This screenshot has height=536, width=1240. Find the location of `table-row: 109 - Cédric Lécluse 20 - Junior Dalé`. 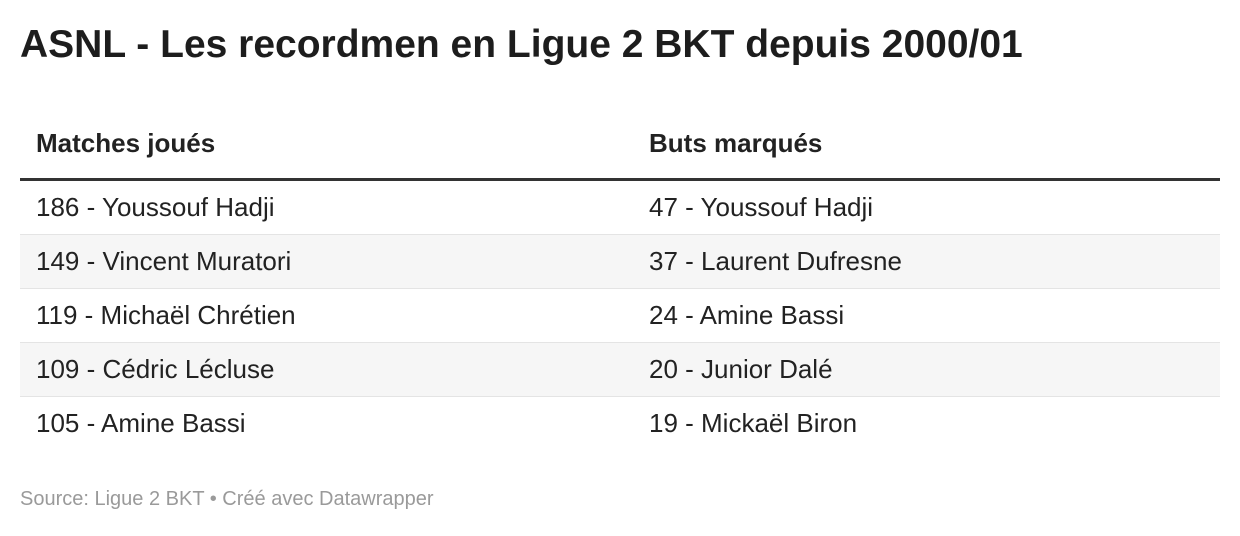

table-row: 109 - Cédric Lécluse 20 - Junior Dalé is located at coordinates (620, 369).